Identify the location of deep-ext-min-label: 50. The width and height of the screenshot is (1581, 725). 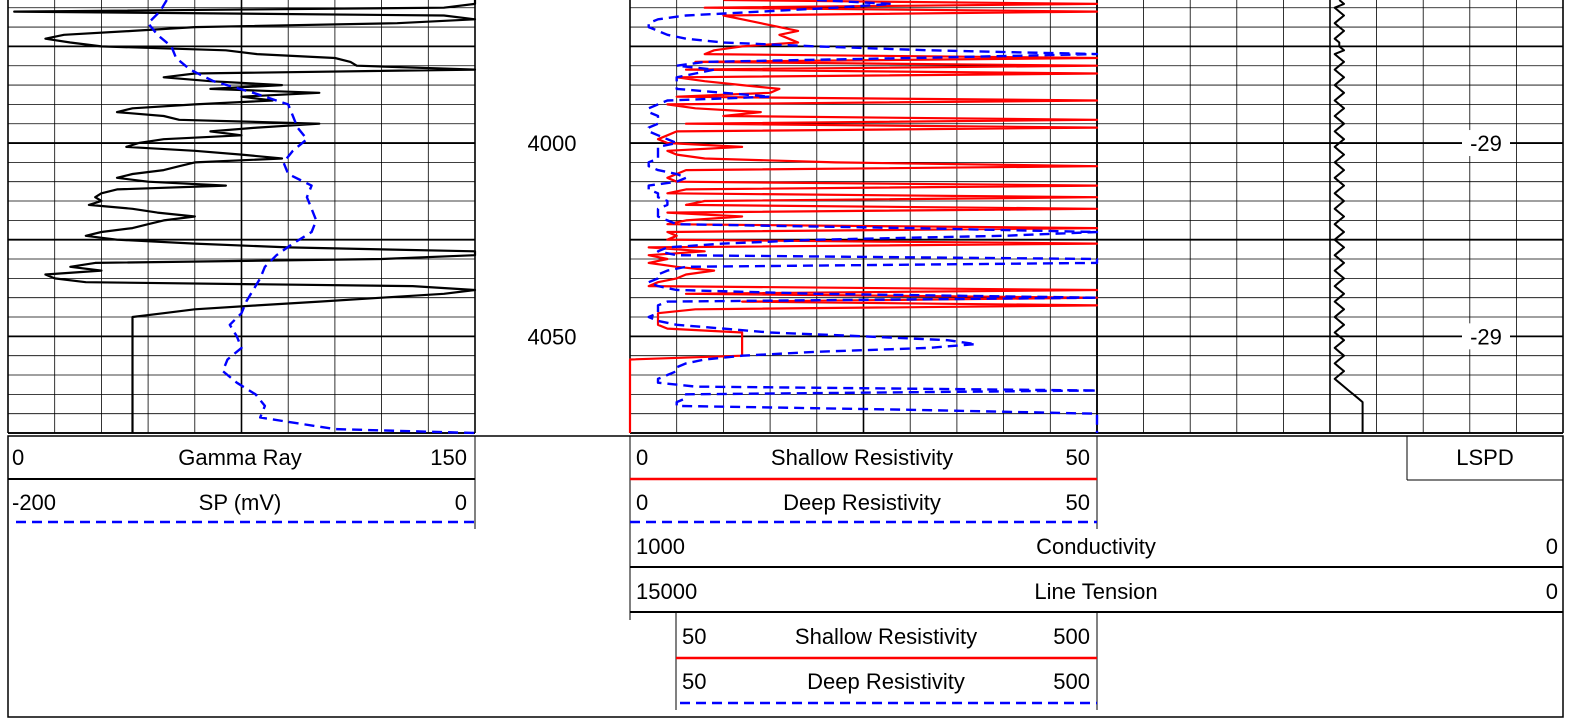
(694, 681).